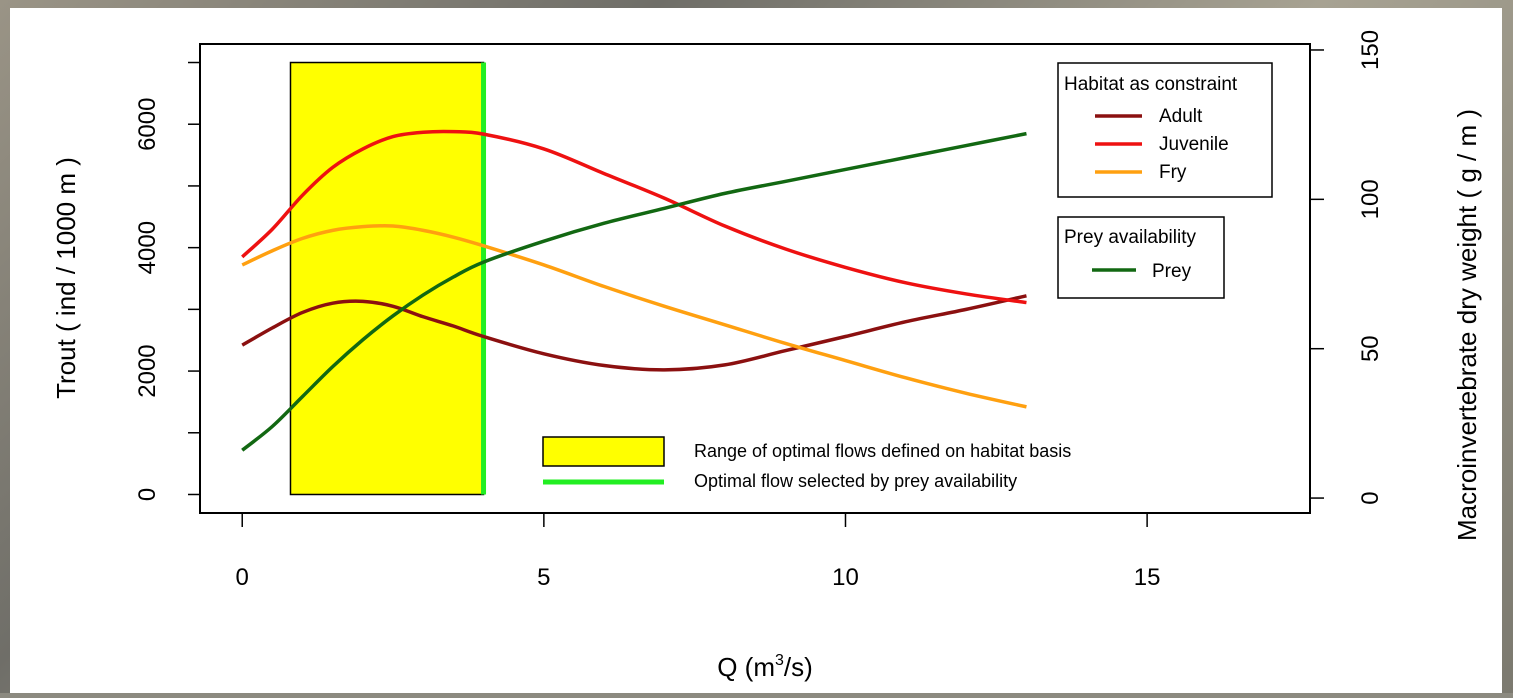 The width and height of the screenshot is (1513, 698). Describe the element at coordinates (634, 217) in the screenshot. I see `series-line-juvenile` at that location.